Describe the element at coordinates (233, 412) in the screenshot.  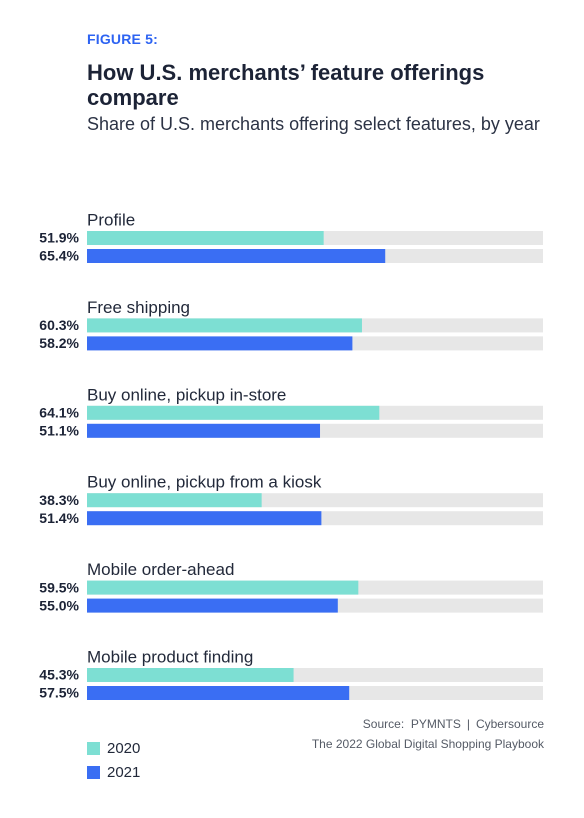
I see `bar-2020-buy-online-pickup-in-store` at that location.